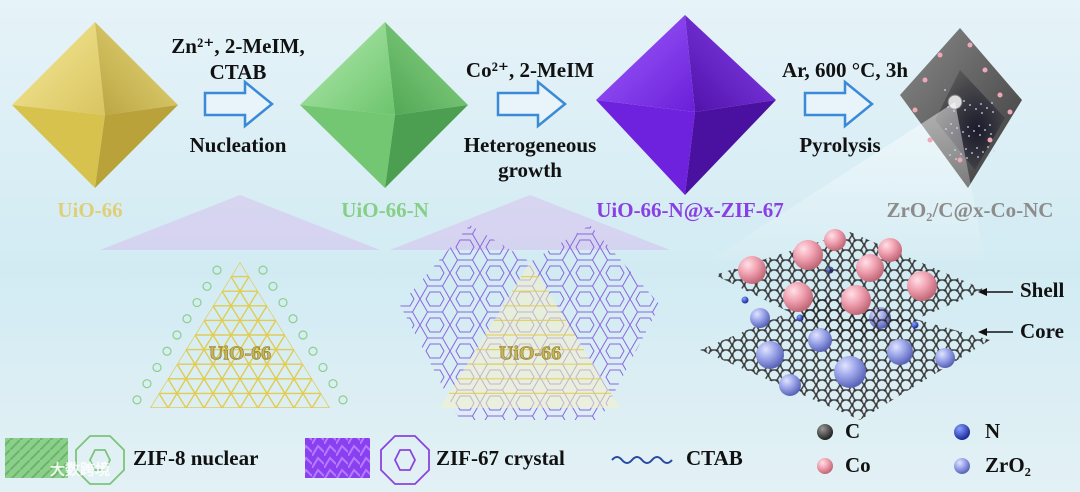 Image resolution: width=1080 pixels, height=492 pixels. I want to click on zif8-nuclei, so click(240, 335).